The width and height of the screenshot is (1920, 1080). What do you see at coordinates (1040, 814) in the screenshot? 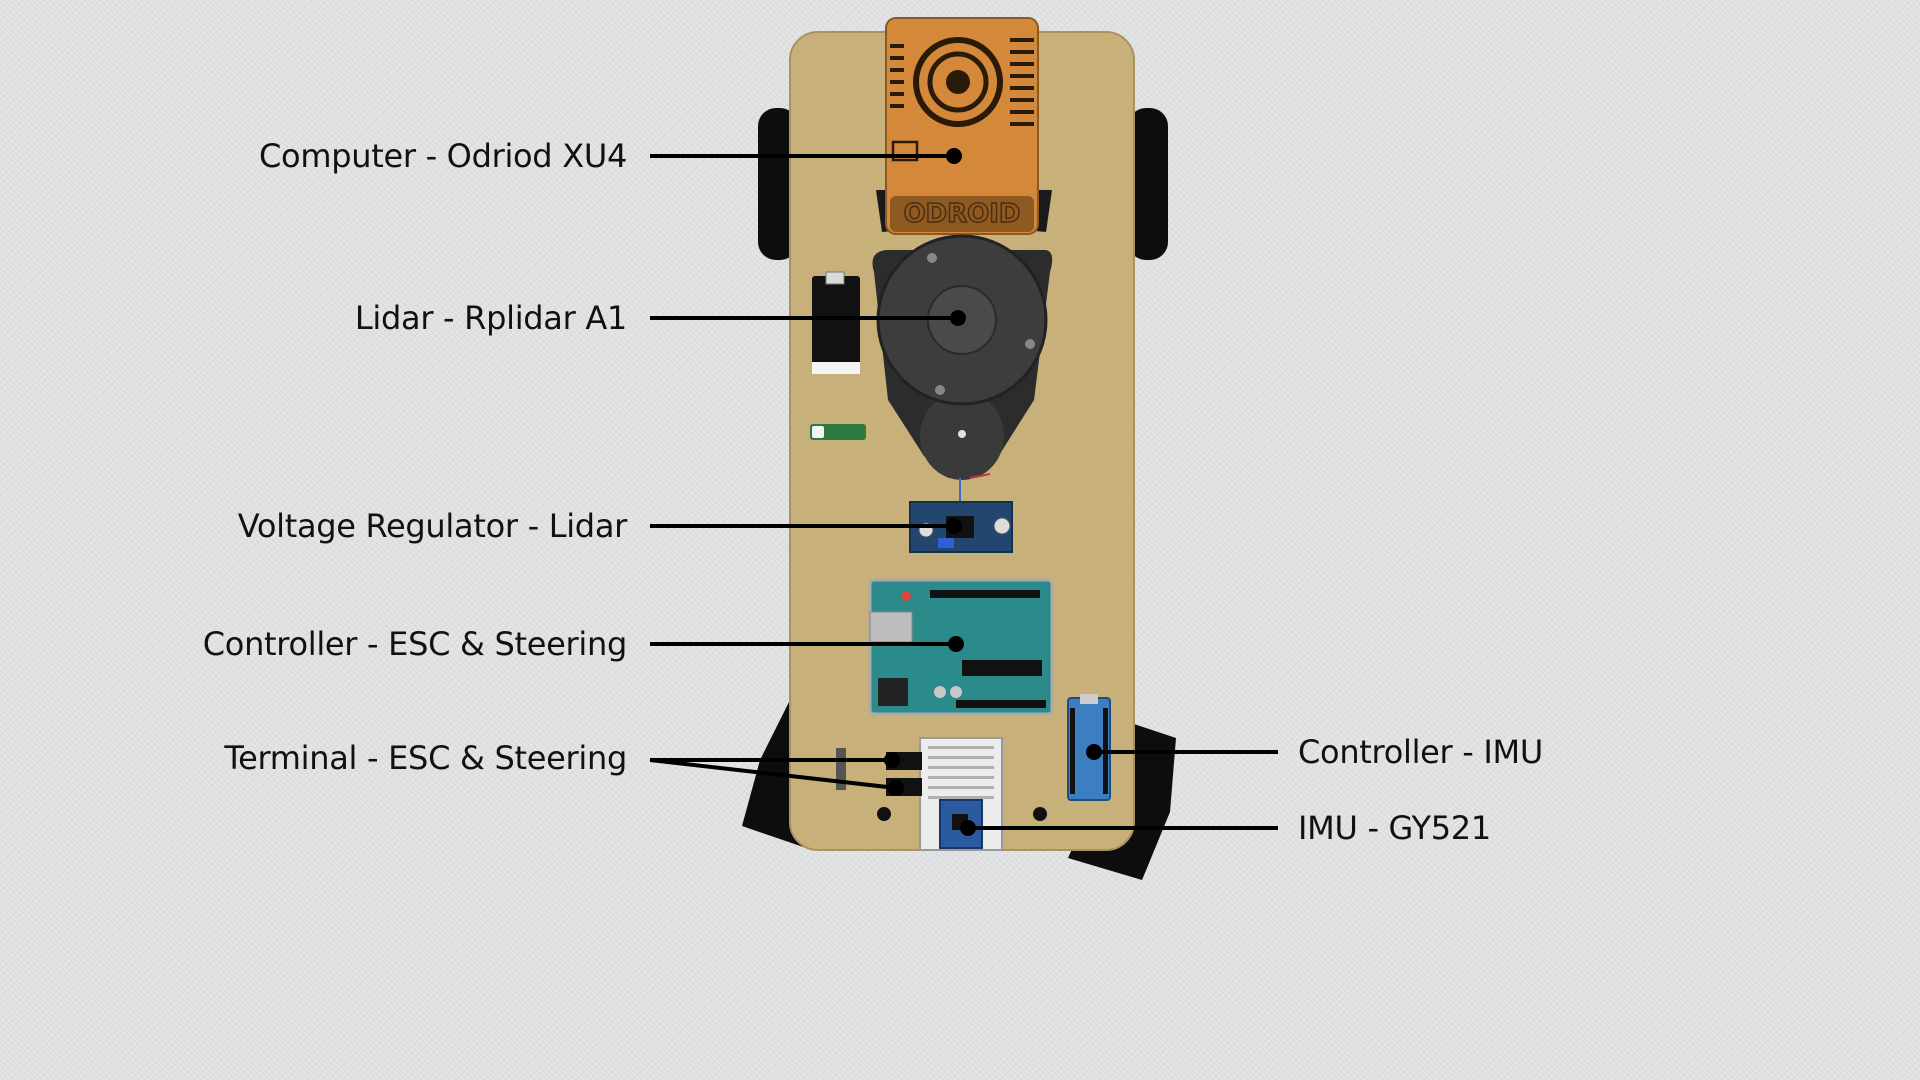
I see `mount-hole-right` at bounding box center [1040, 814].